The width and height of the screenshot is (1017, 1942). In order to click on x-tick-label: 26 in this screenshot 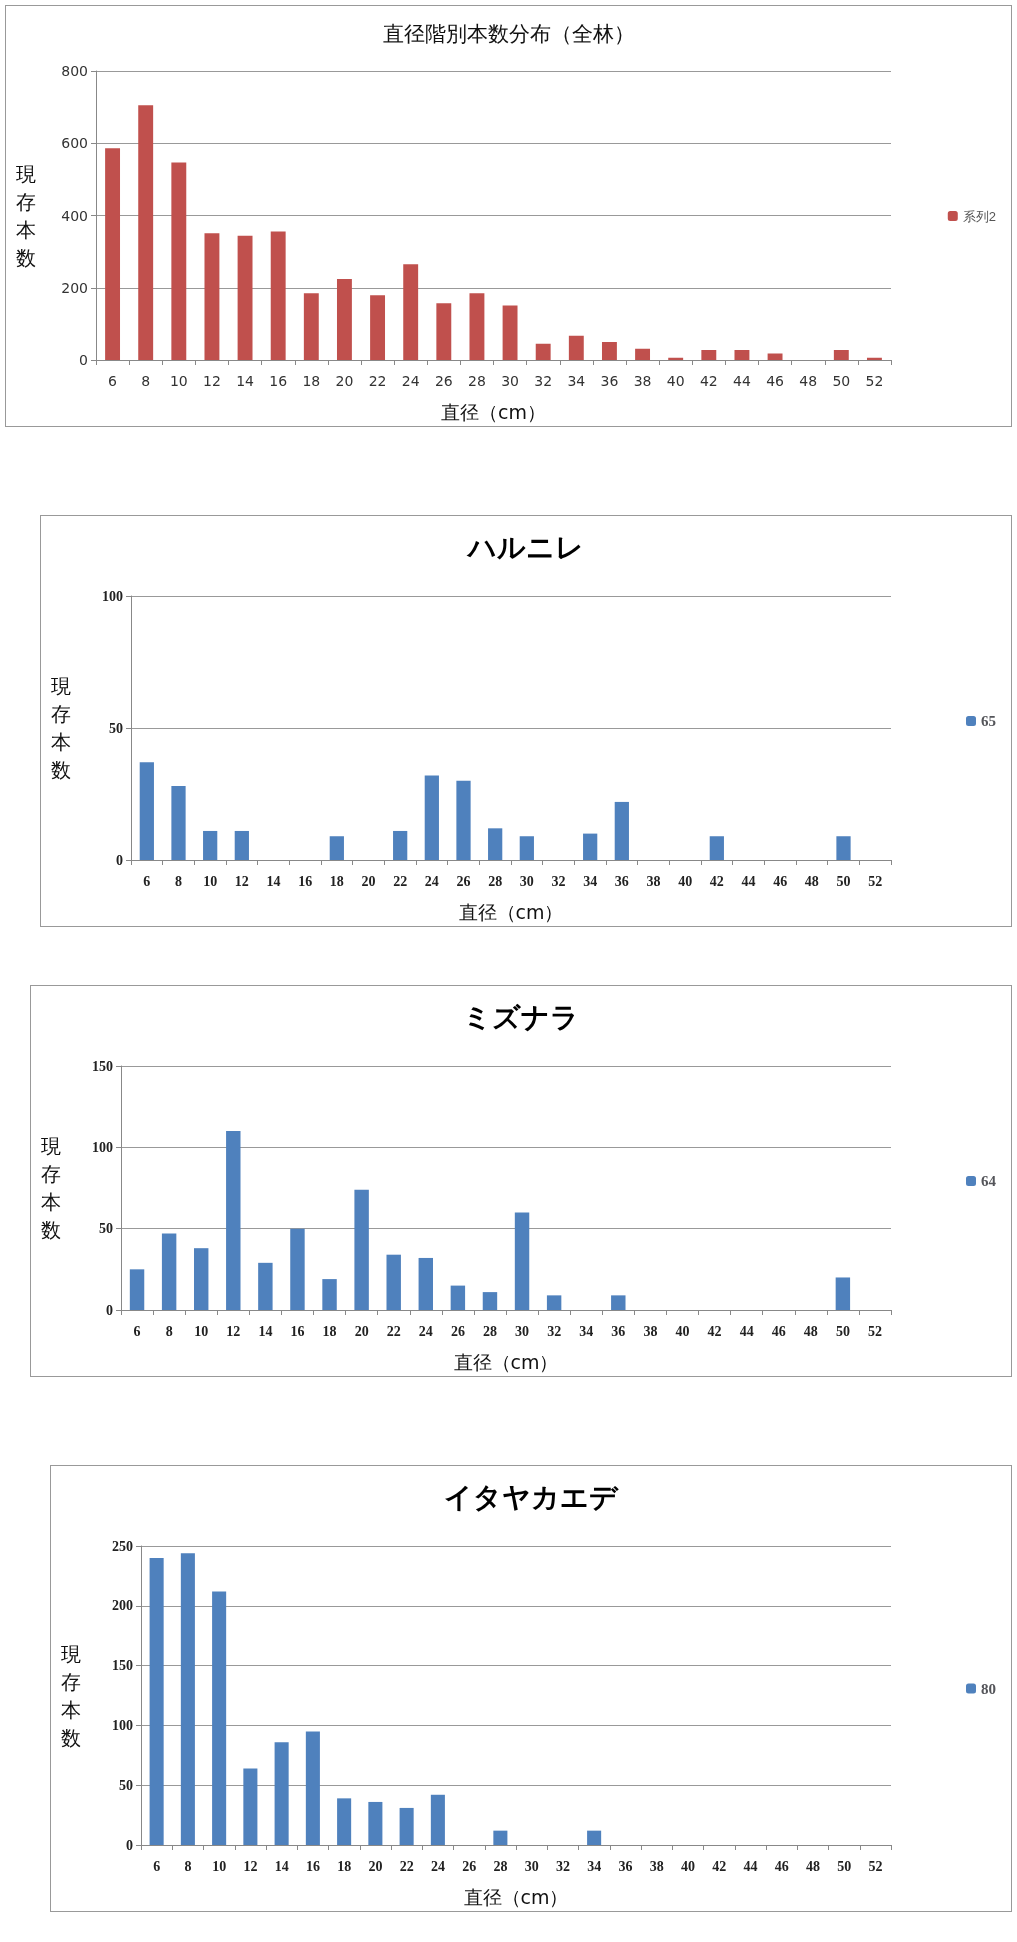, I will do `click(457, 1331)`.